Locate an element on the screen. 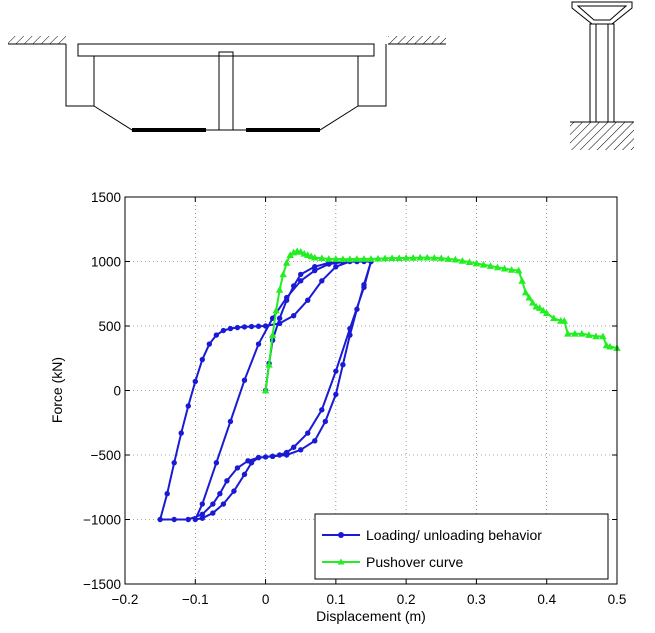 The image size is (655, 633). y-tick-label: 0 is located at coordinates (117, 391).